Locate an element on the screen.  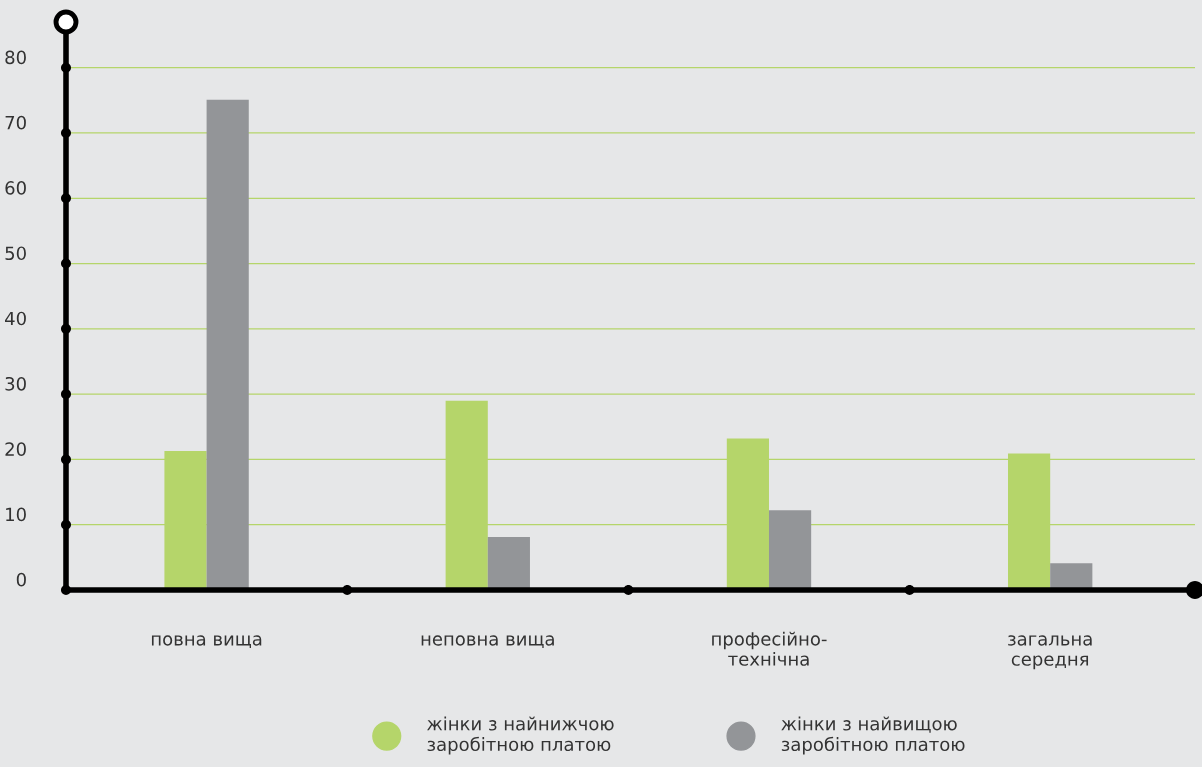
y-tick-label: 10 is located at coordinates (16, 514).